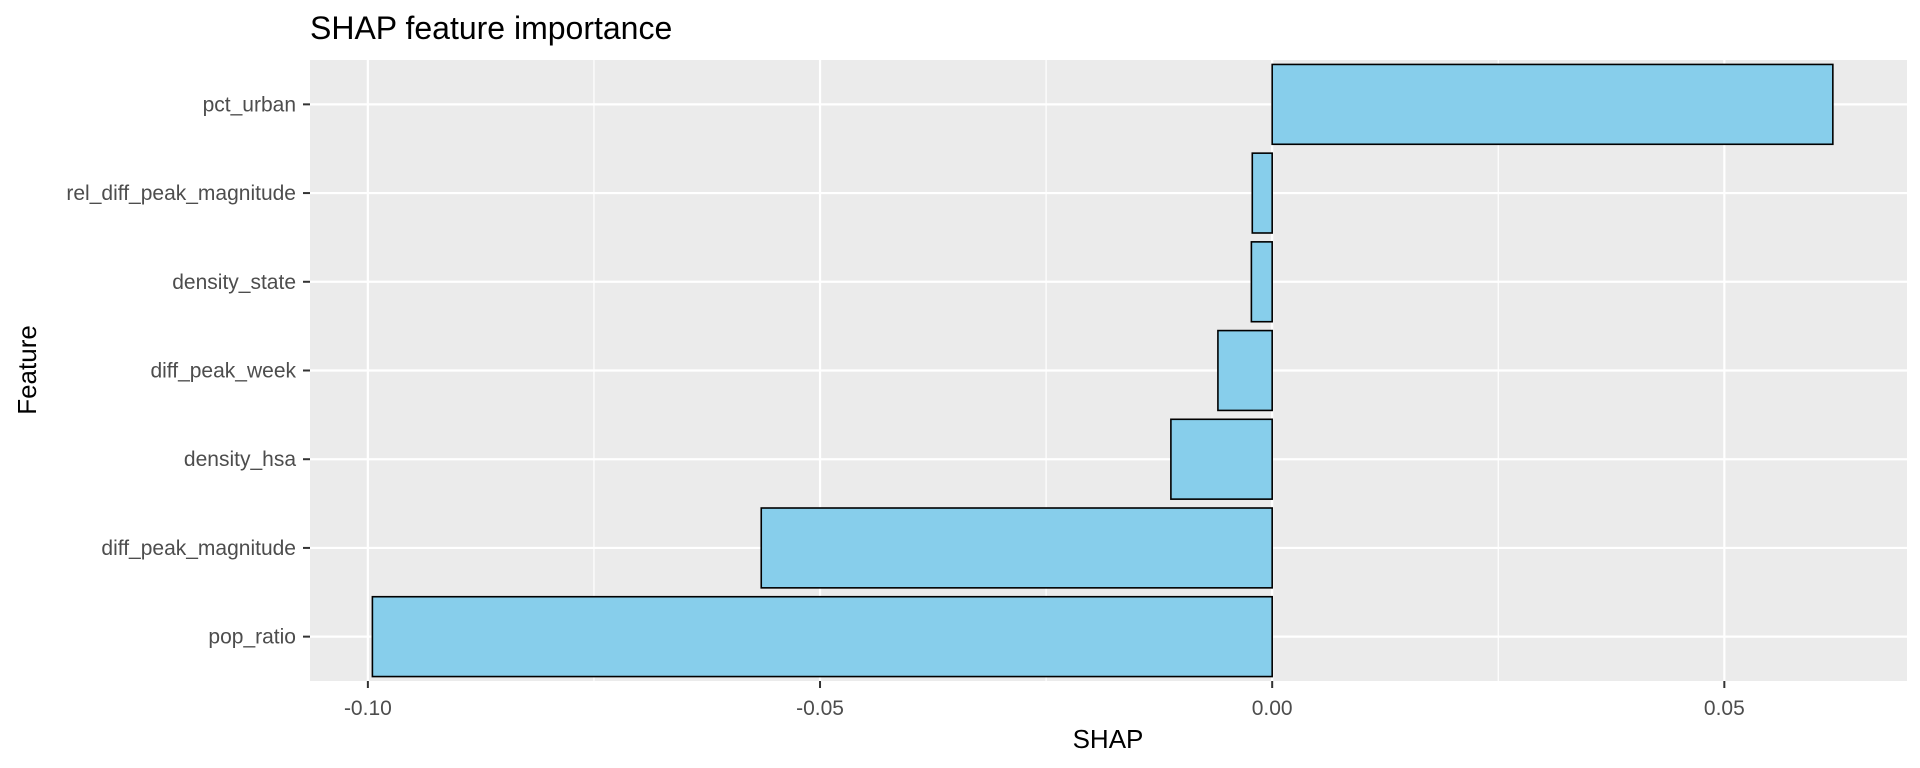  What do you see at coordinates (1108, 739) in the screenshot?
I see `x-axis-title: SHAP` at bounding box center [1108, 739].